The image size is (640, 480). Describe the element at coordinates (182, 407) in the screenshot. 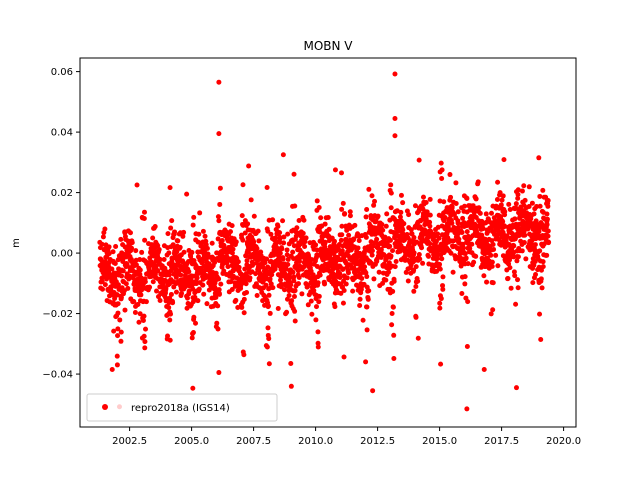

I see `legend: repro2018a (IGS14)` at that location.